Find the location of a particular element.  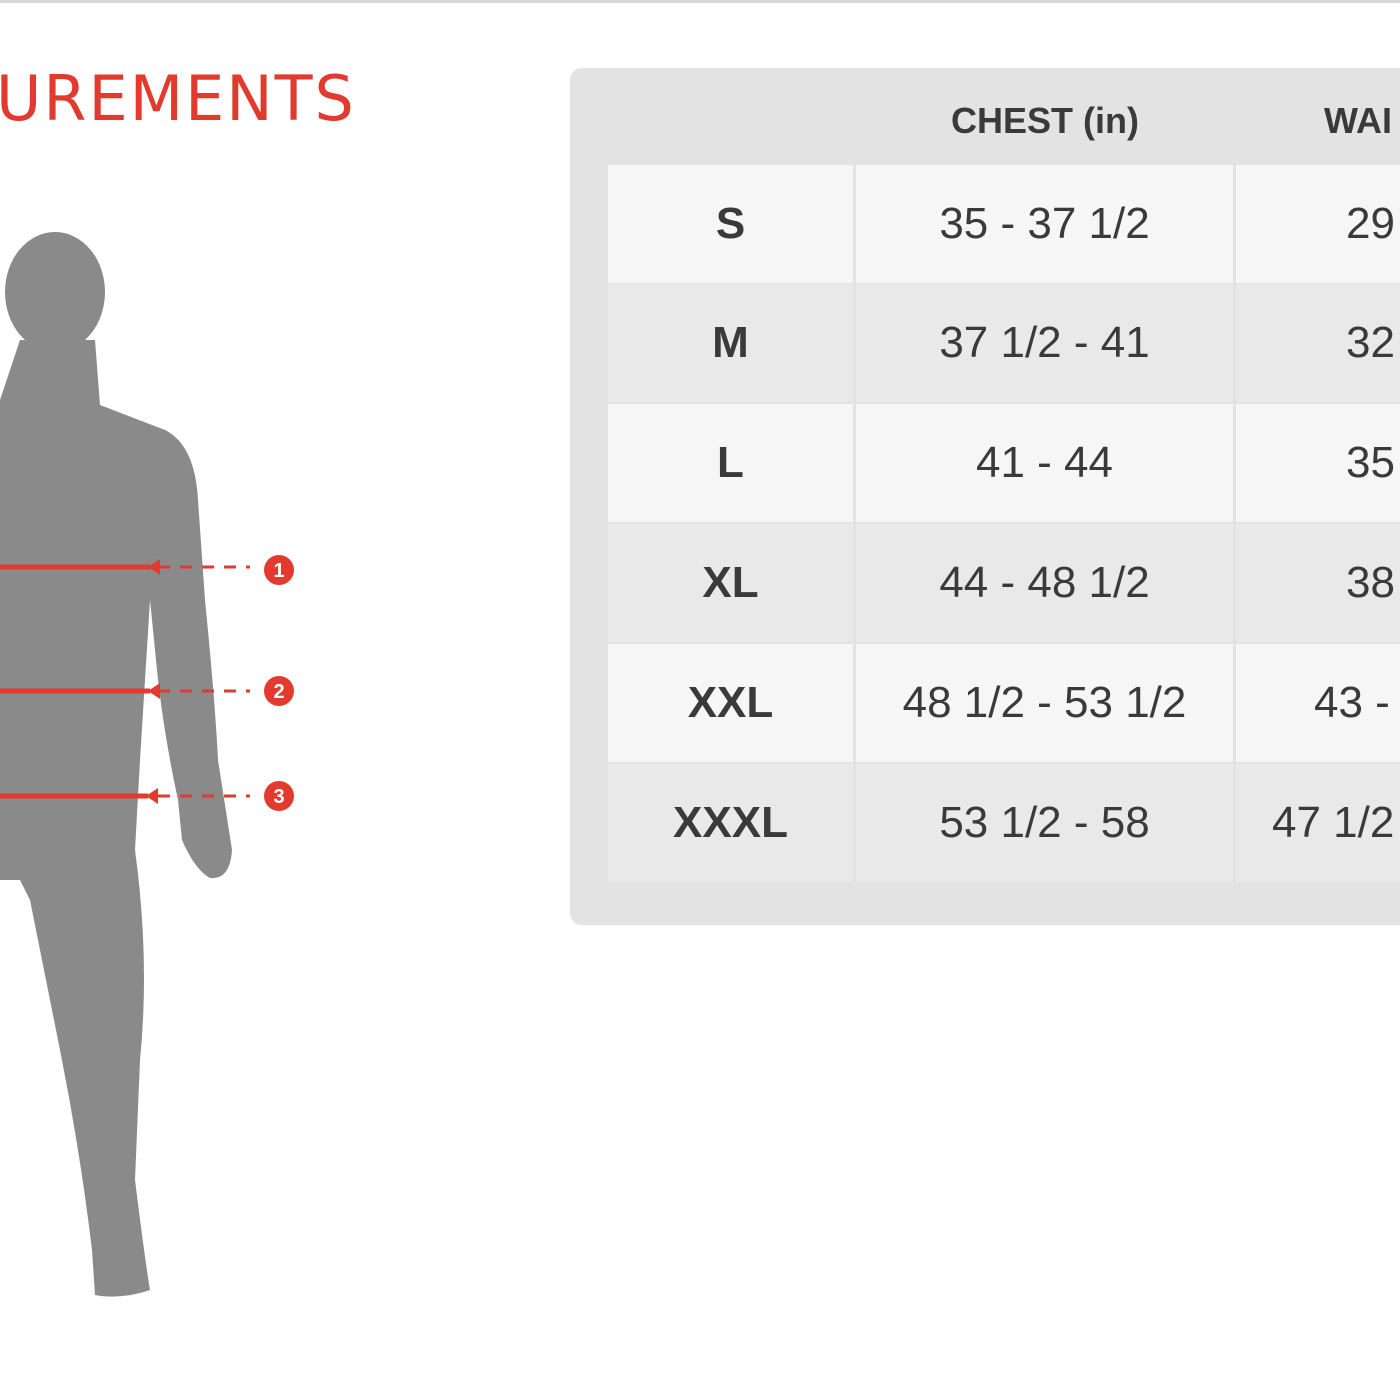

marker-1-icon is located at coordinates (279, 570).